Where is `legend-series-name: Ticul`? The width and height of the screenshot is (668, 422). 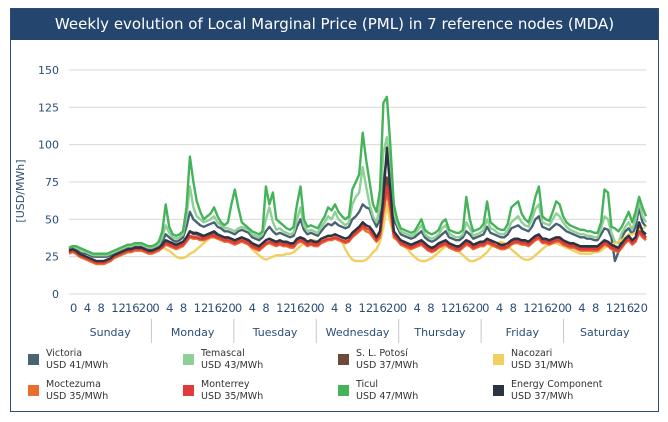
legend-series-name: Ticul is located at coordinates (367, 384).